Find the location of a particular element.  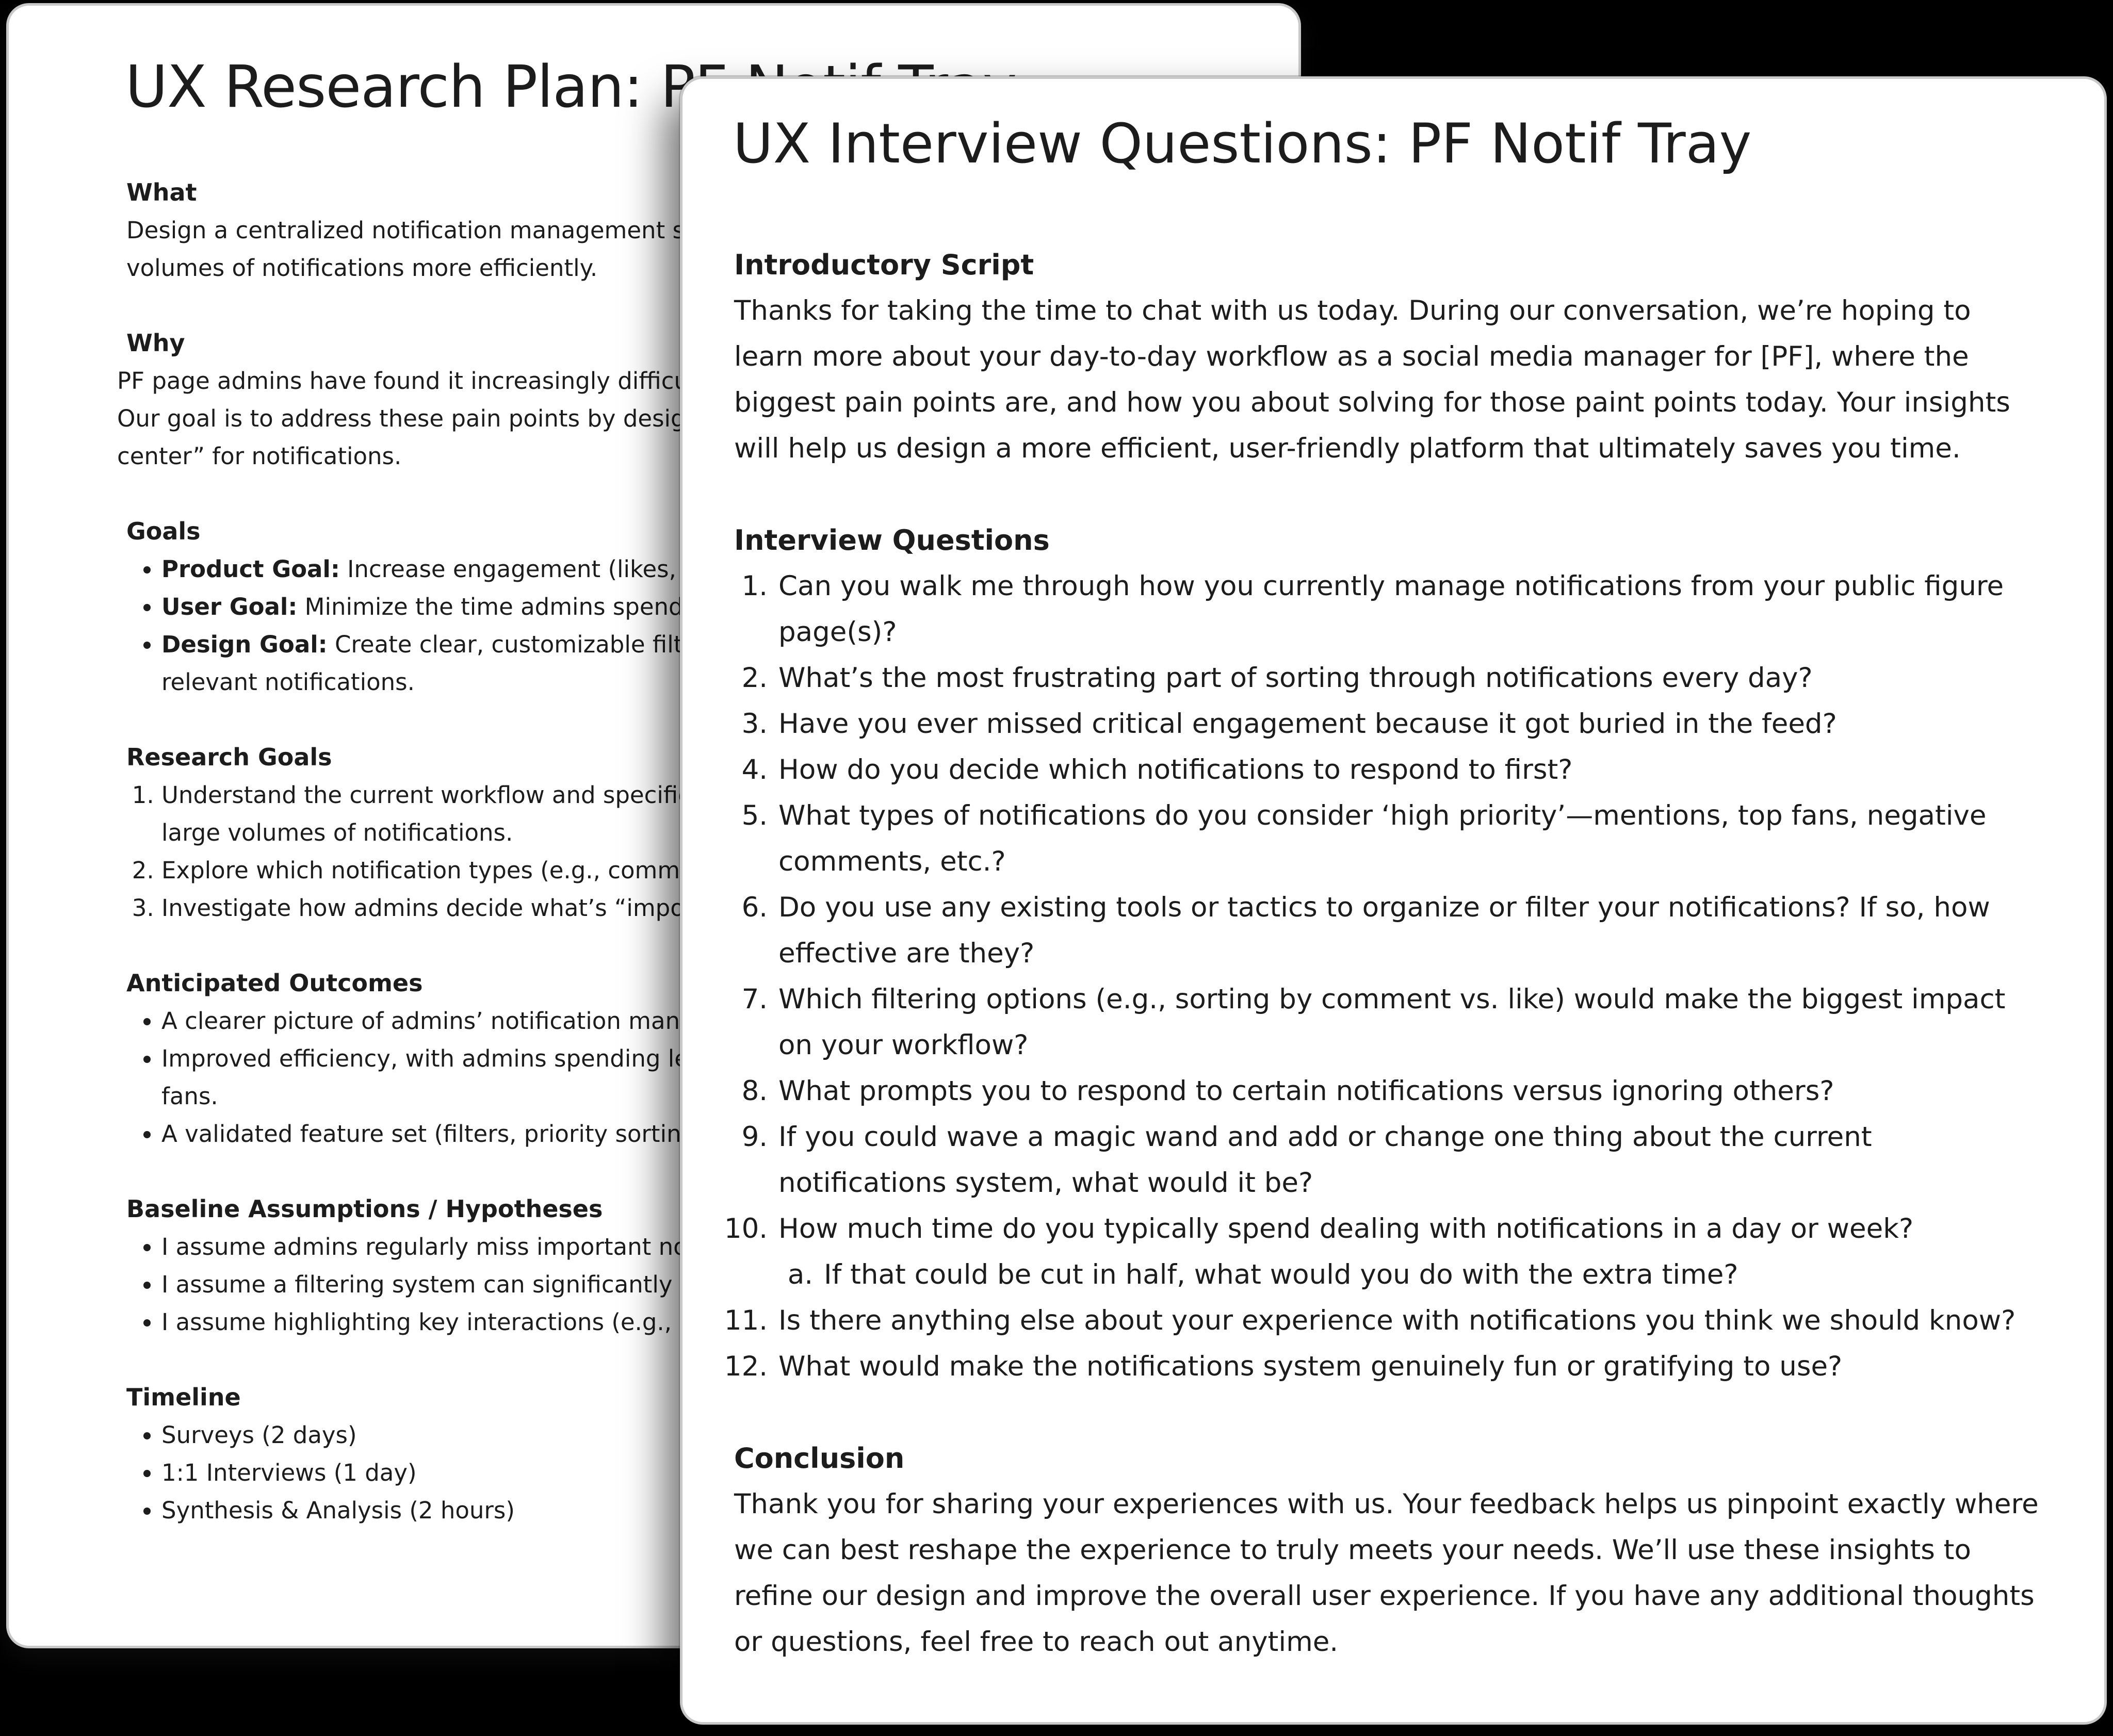

goal-label: User Goal: is located at coordinates (229, 606).